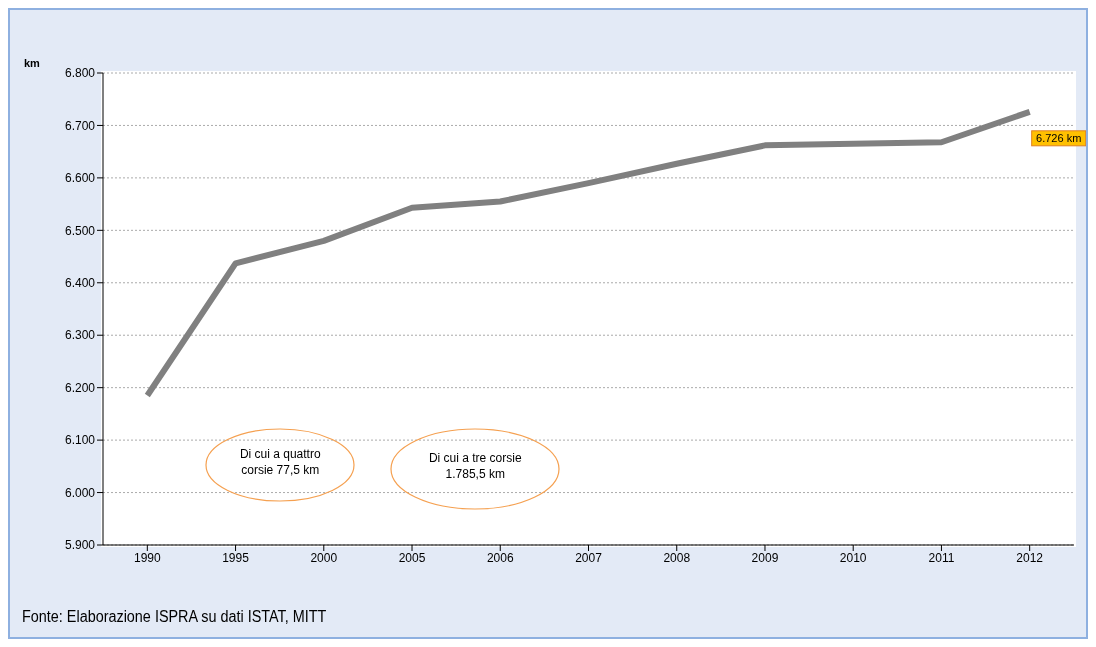 Image resolution: width=1096 pixels, height=647 pixels. What do you see at coordinates (80, 387) in the screenshot?
I see `y-tick-label: 6.200` at bounding box center [80, 387].